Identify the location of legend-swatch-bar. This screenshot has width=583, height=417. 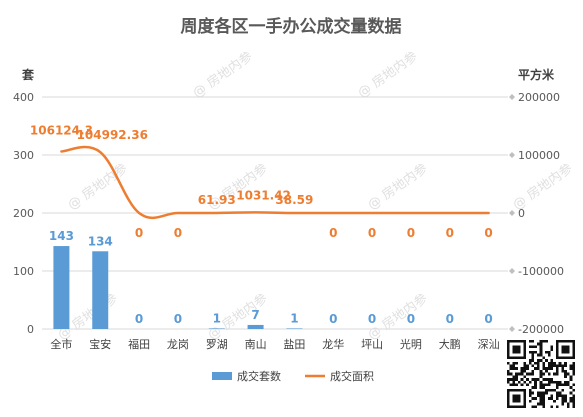
(222, 376).